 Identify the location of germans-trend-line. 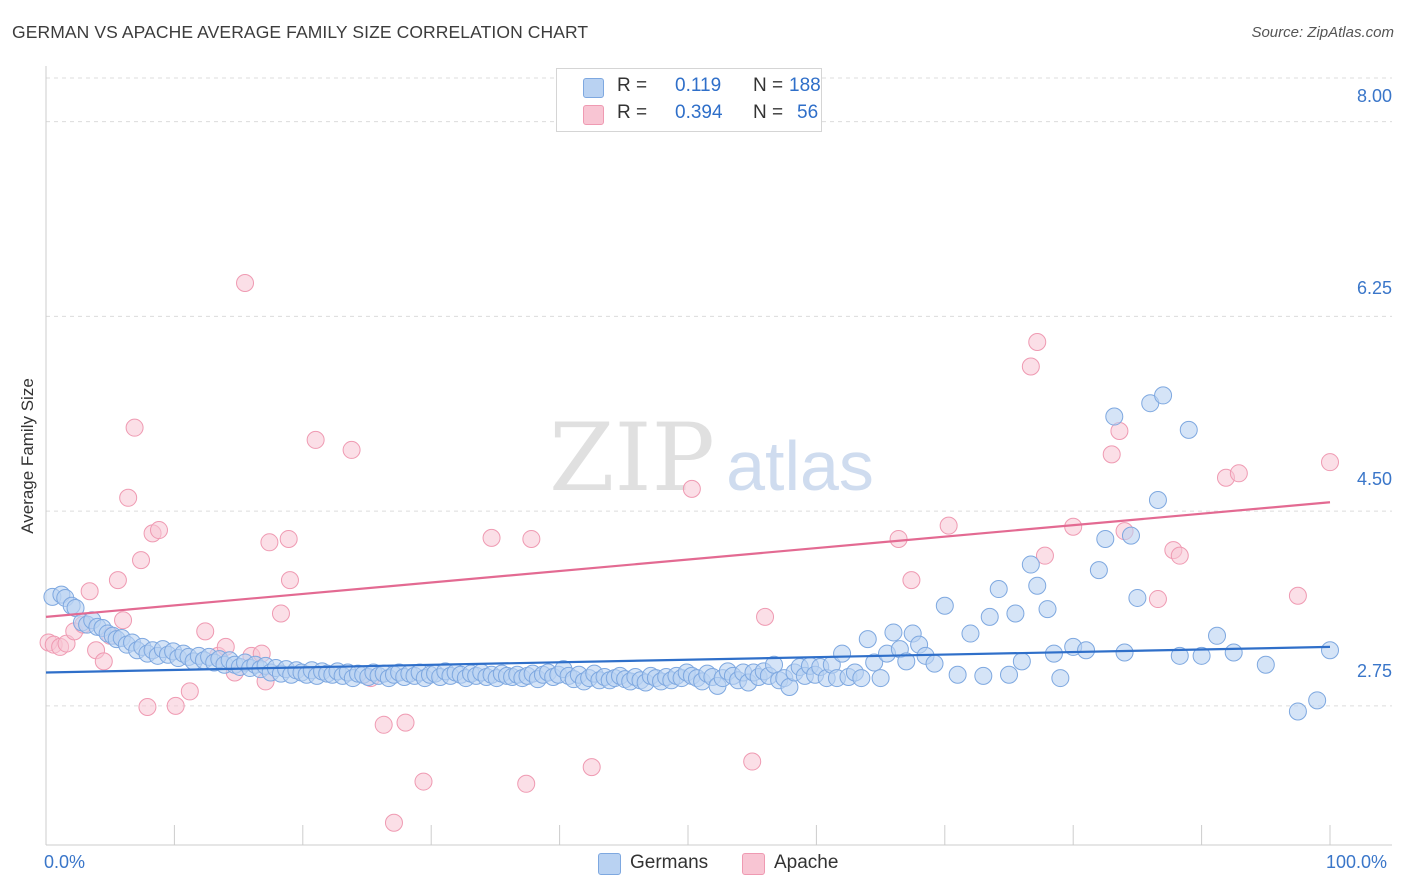
(688, 659).